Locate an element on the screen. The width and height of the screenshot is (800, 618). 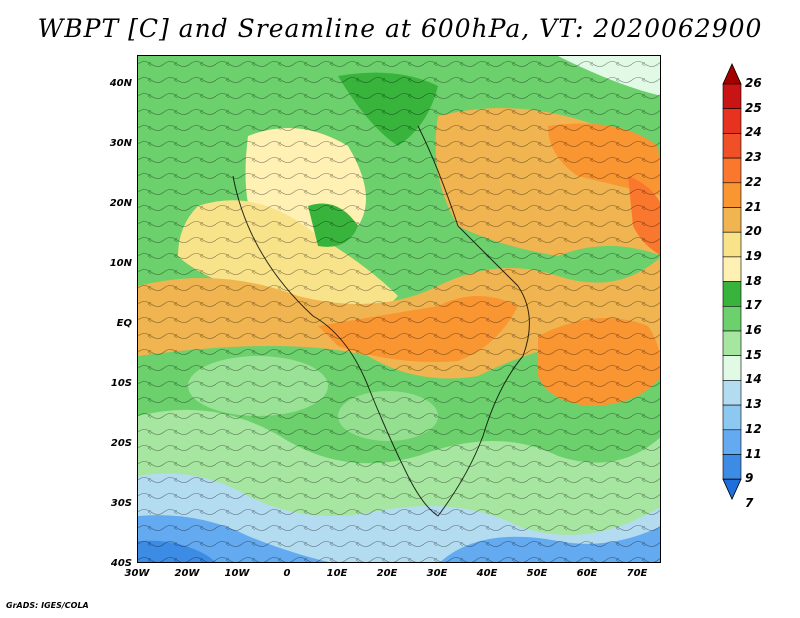
colorbar-label: 11 is located at coordinates (753, 453).